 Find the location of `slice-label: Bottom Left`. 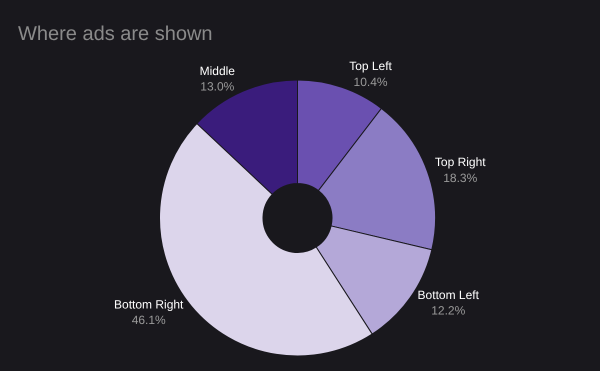

slice-label: Bottom Left is located at coordinates (449, 295).